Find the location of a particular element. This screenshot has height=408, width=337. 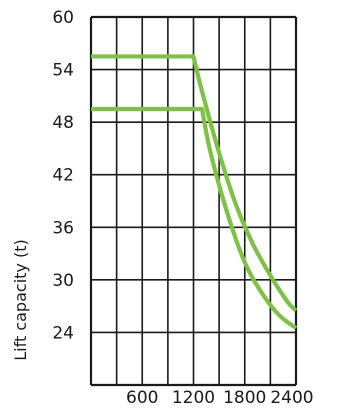

y-axis-label: Lift capacity (t) is located at coordinates (20, 299).